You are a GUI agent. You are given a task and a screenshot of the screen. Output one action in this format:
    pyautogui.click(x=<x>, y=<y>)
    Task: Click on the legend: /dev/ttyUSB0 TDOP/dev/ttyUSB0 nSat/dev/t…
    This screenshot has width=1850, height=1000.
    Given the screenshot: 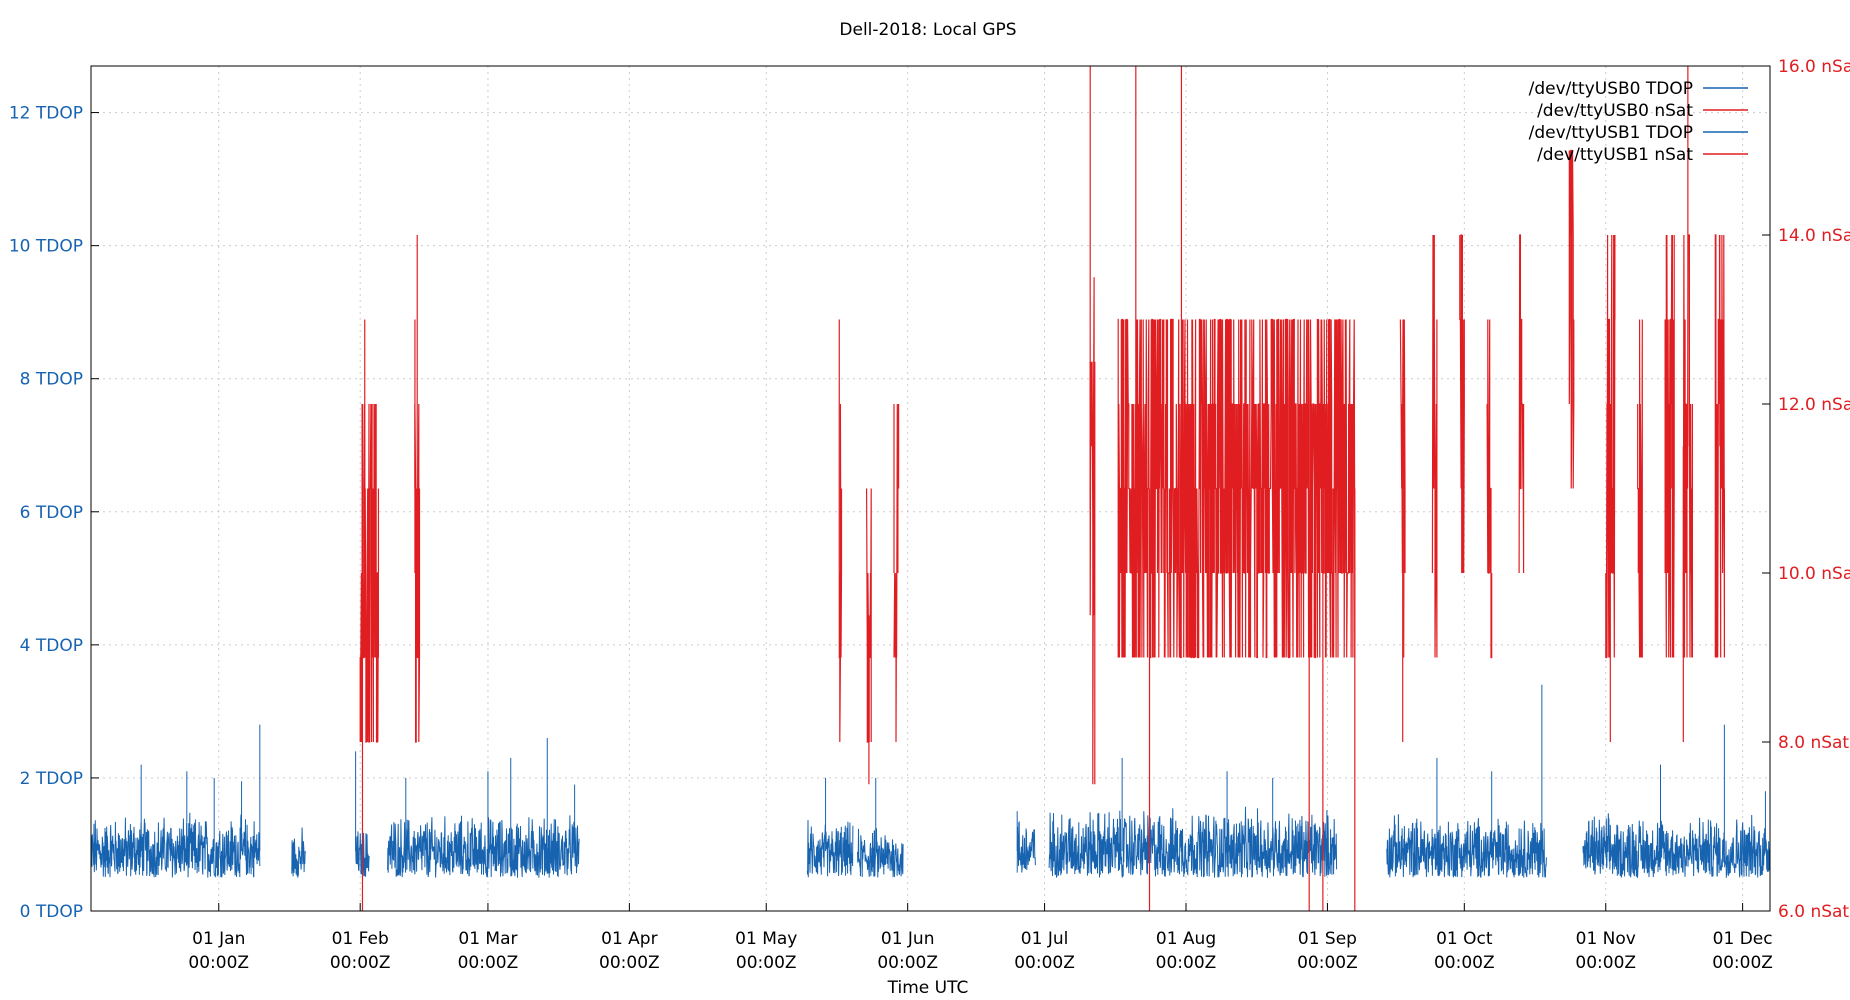 What is the action you would take?
    pyautogui.click(x=1638, y=122)
    